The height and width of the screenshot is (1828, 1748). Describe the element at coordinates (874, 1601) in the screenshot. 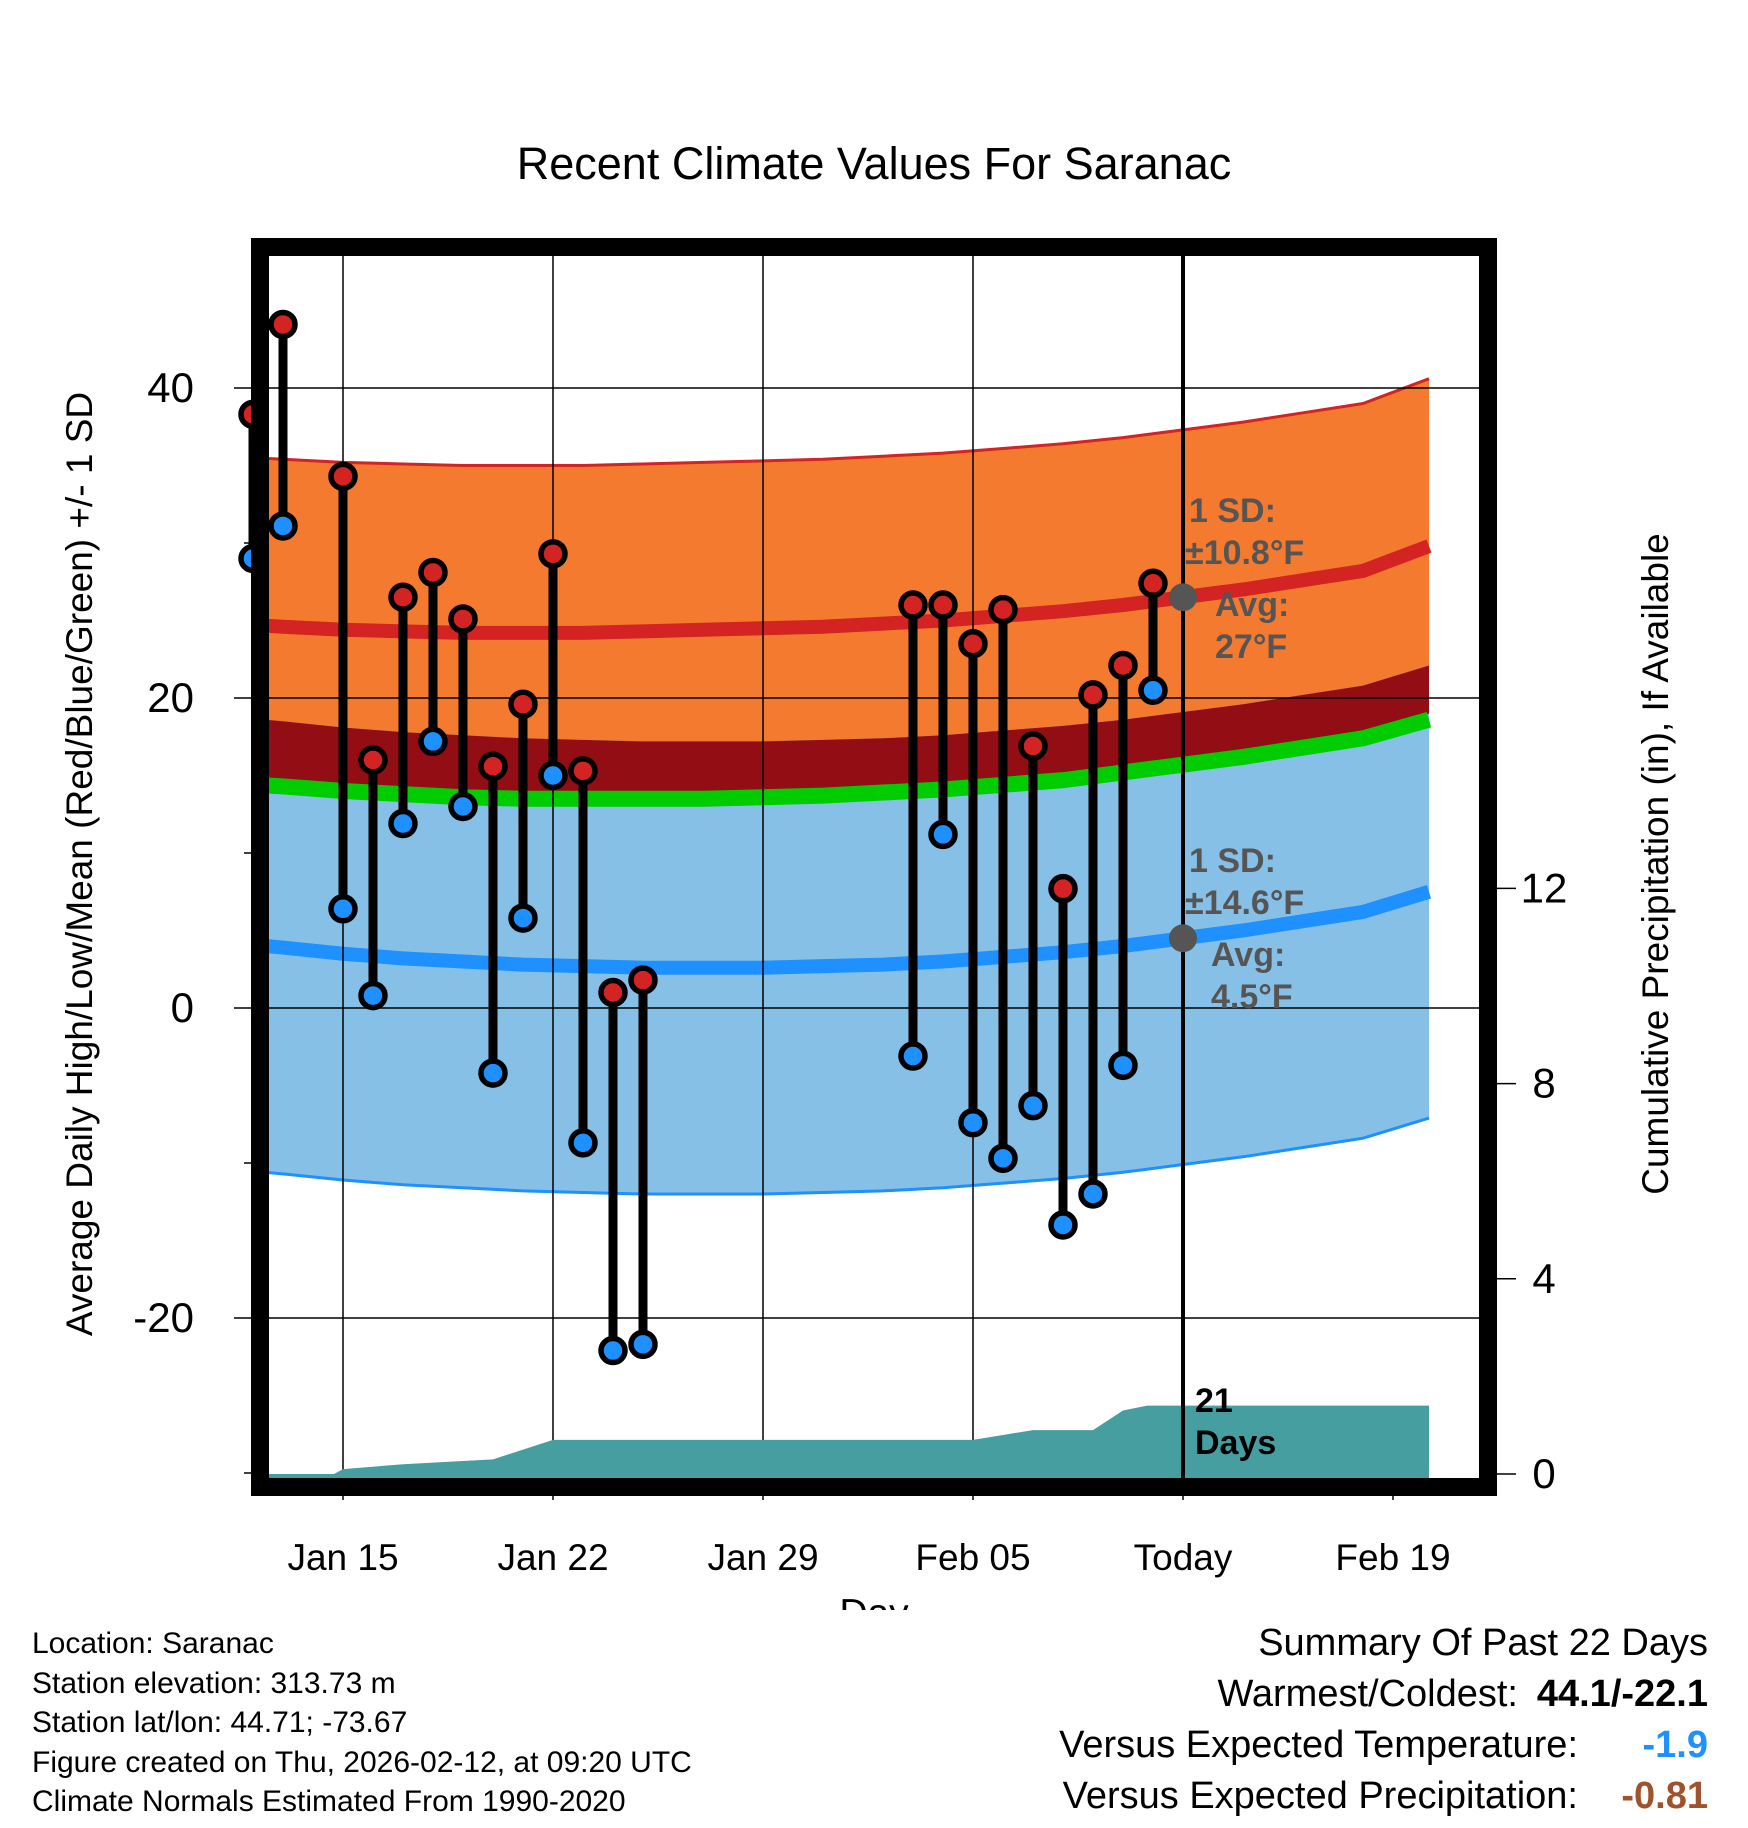

I see `x-axis-label: Day` at that location.